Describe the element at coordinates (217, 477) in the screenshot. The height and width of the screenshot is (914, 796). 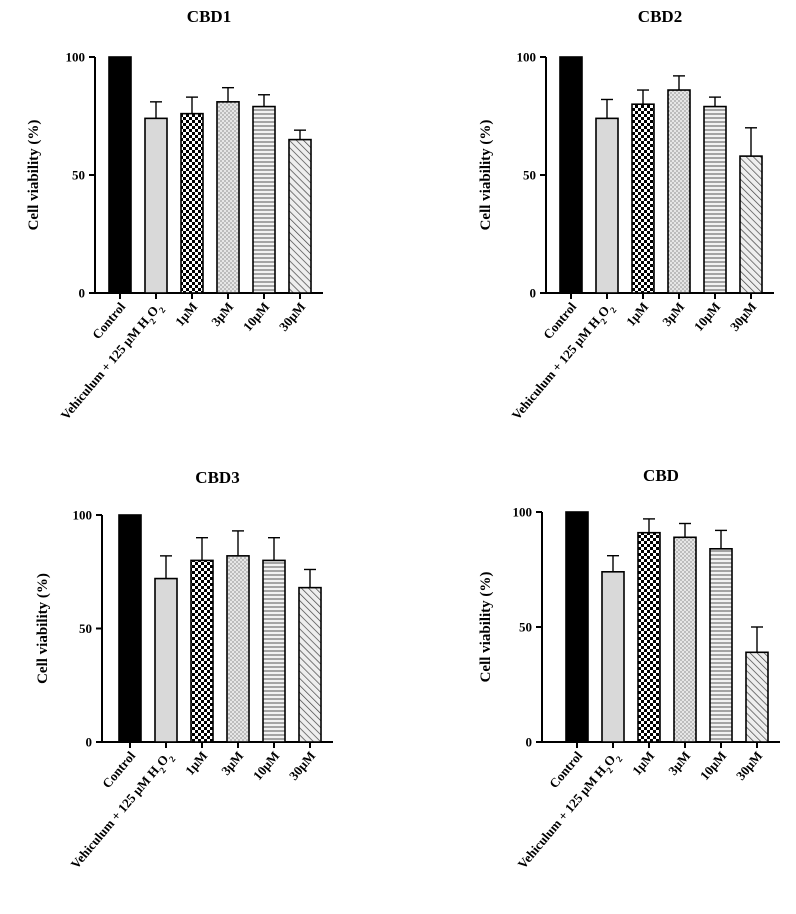
I see `chart-title: CBD3` at that location.